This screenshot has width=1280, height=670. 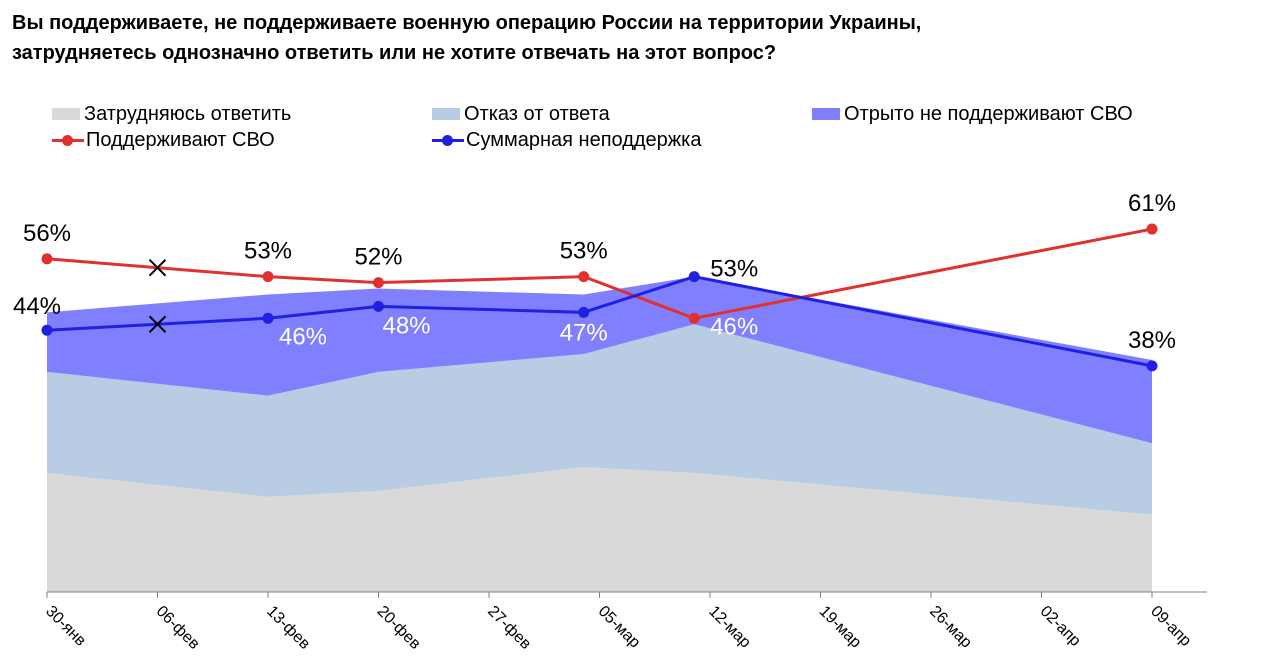 What do you see at coordinates (1152, 340) in the screenshot?
I see `data-label-total-not: 38%` at bounding box center [1152, 340].